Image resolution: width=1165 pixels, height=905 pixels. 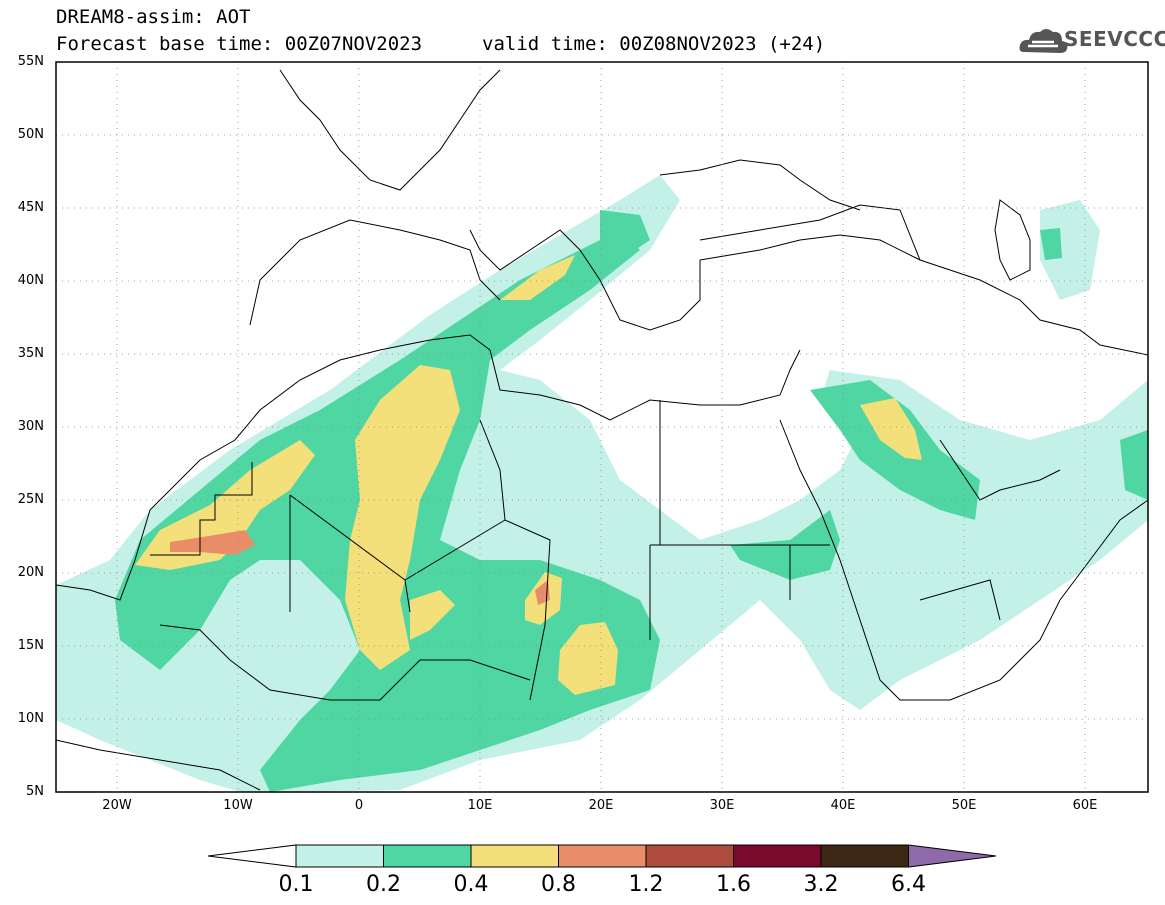 What do you see at coordinates (30, 645) in the screenshot?
I see `lat-label: 15N` at bounding box center [30, 645].